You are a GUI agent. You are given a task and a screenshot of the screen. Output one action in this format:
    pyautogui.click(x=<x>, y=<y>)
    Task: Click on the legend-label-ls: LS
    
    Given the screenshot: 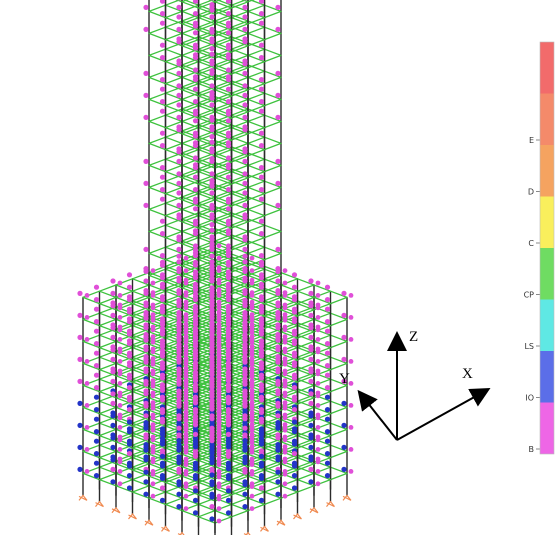 What is the action you would take?
    pyautogui.click(x=529, y=346)
    